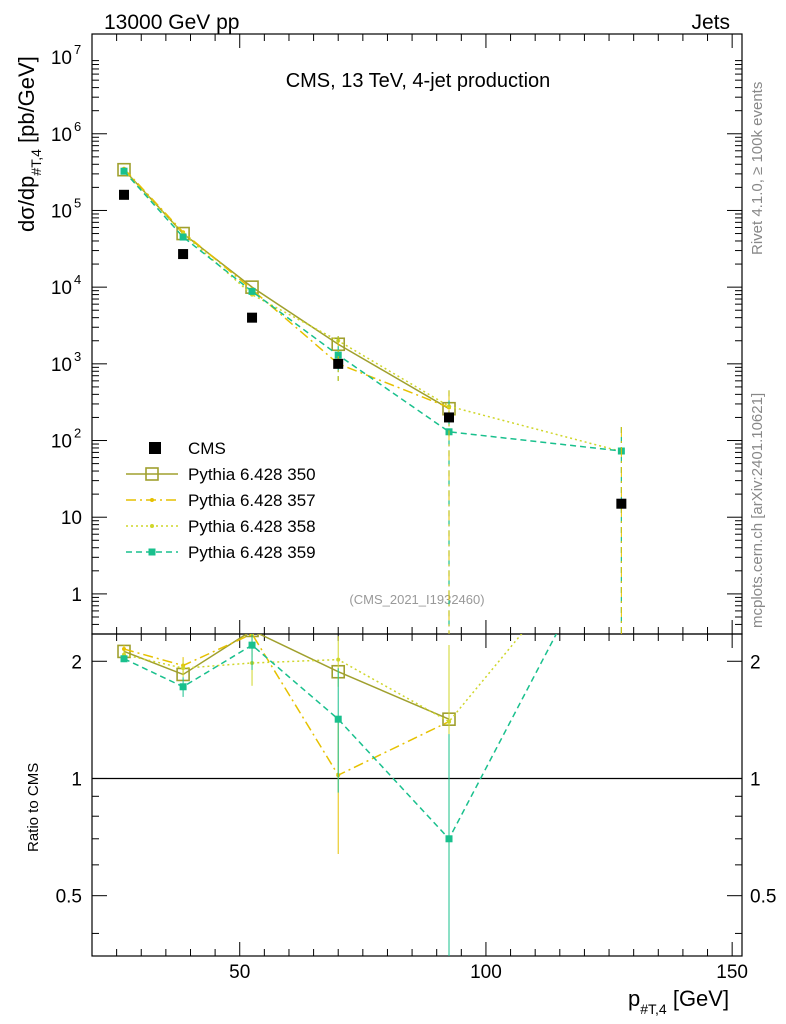  Describe the element at coordinates (76, 662) in the screenshot. I see `ratio-tick-label: 2` at that location.